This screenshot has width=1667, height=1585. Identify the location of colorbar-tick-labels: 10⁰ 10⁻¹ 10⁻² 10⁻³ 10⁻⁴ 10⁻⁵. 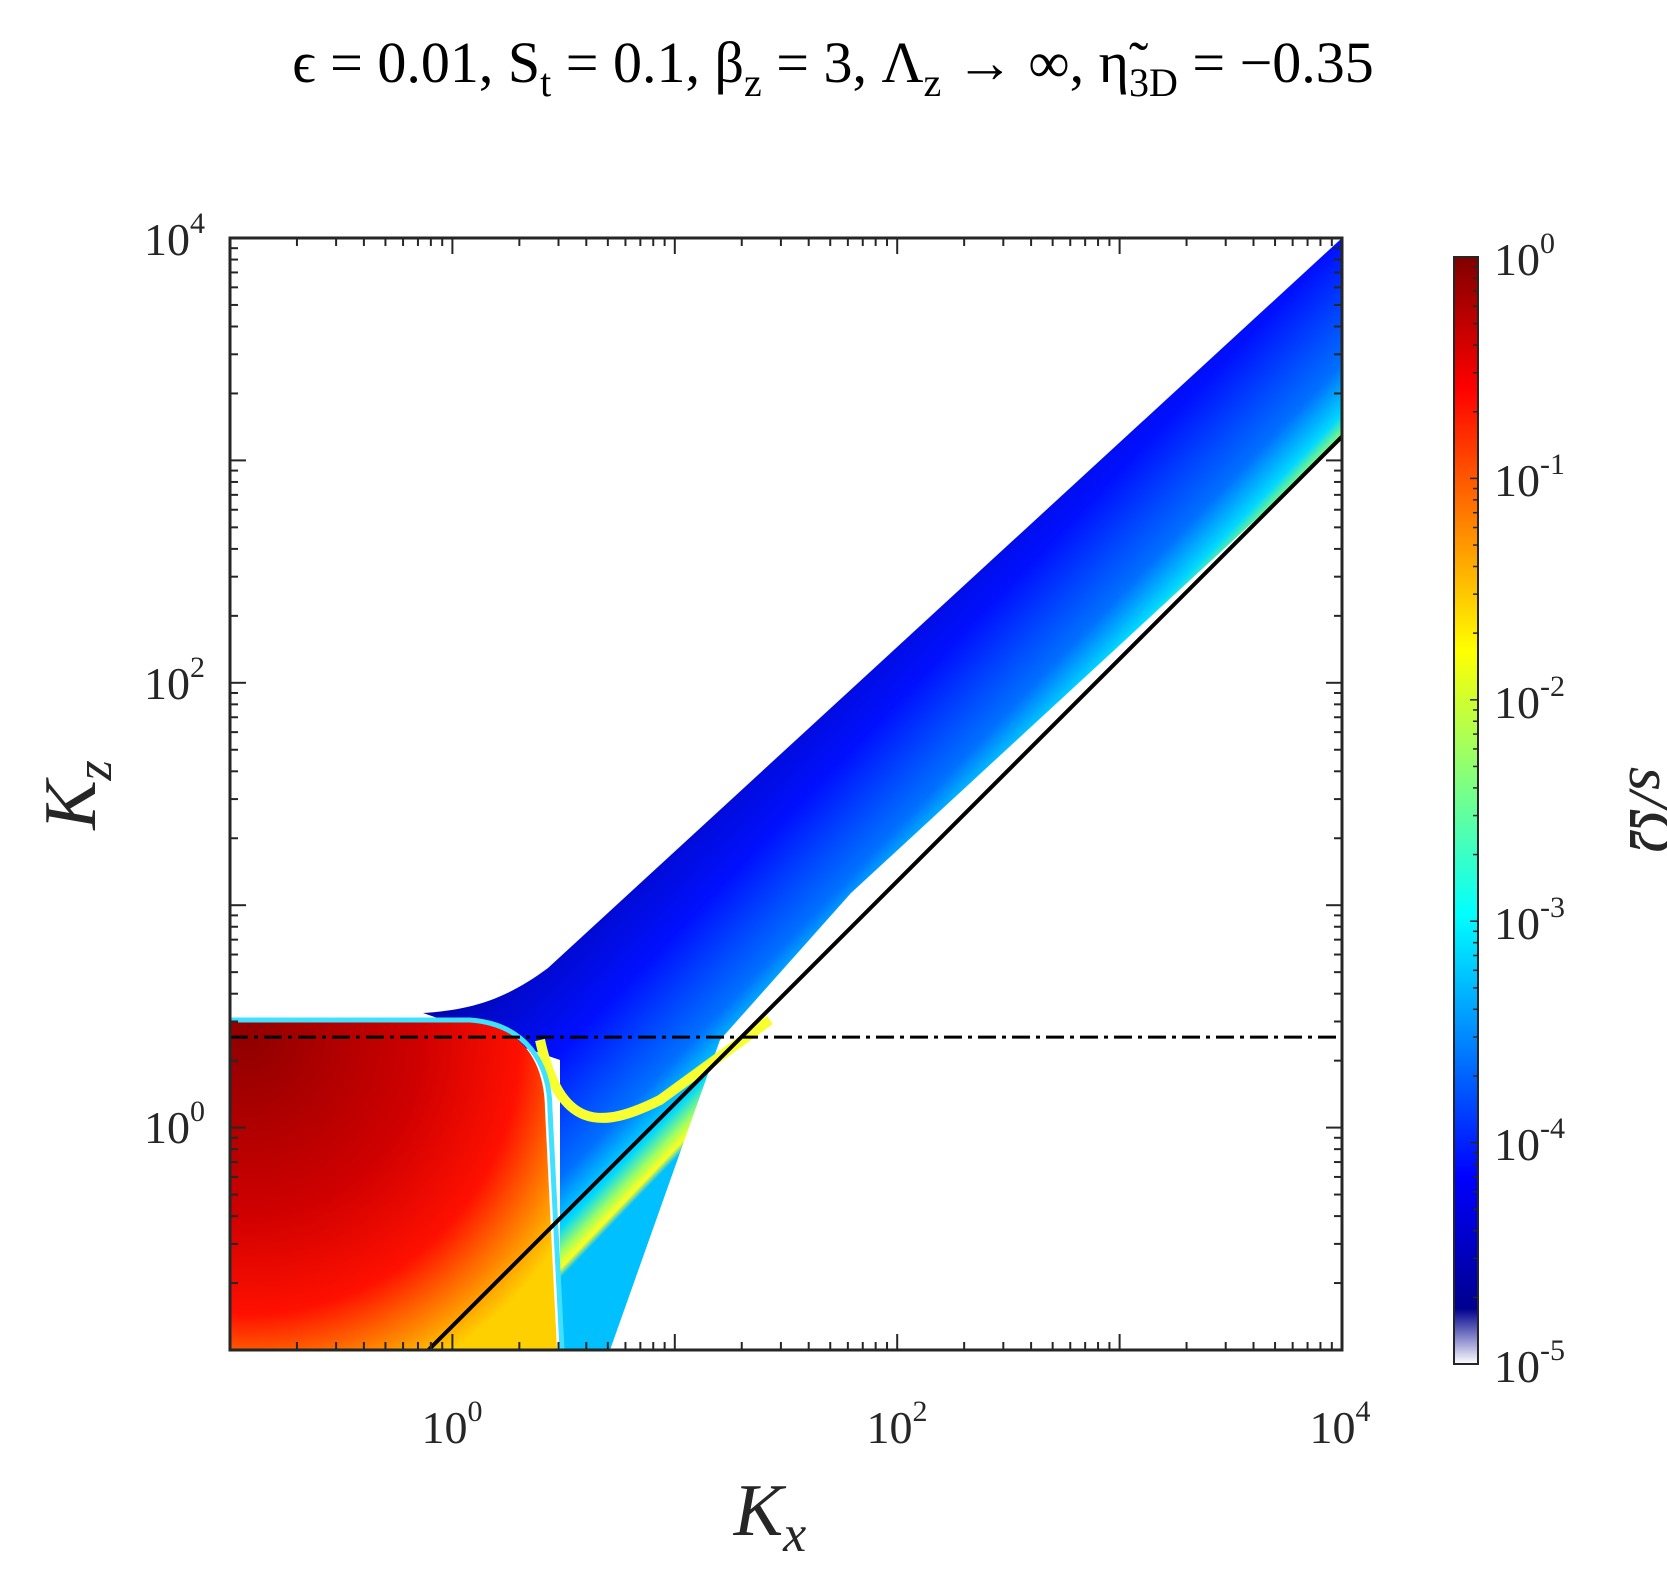
(1529, 809).